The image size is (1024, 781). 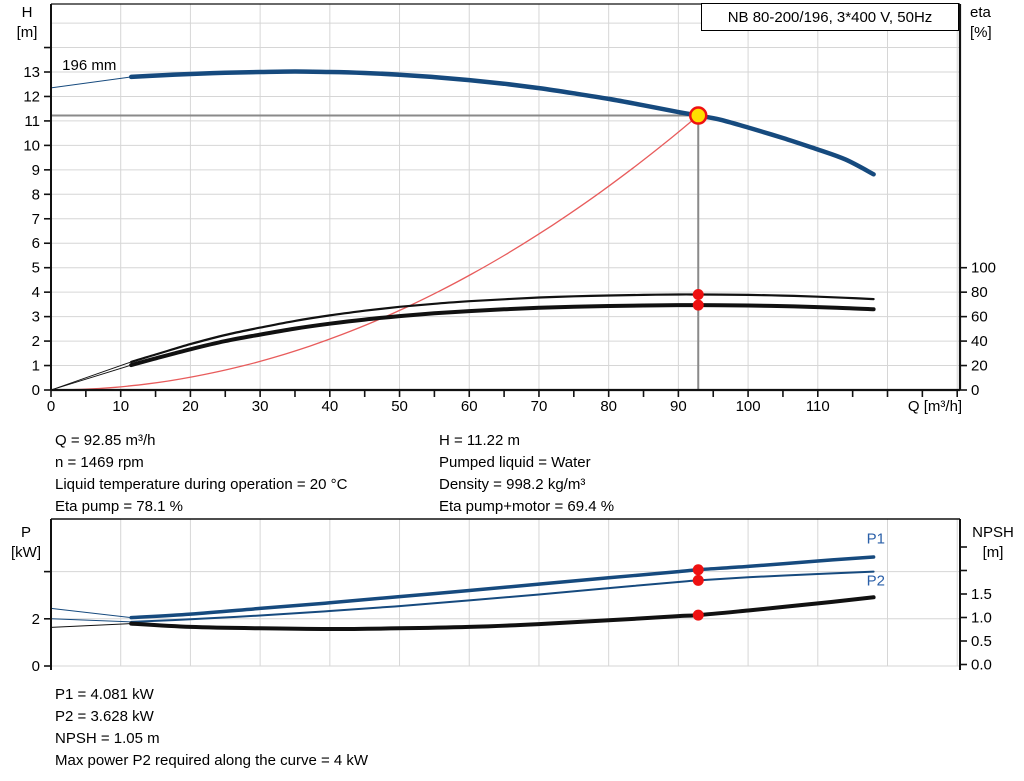 What do you see at coordinates (979, 341) in the screenshot?
I see `eta-tick-label: 40` at bounding box center [979, 341].